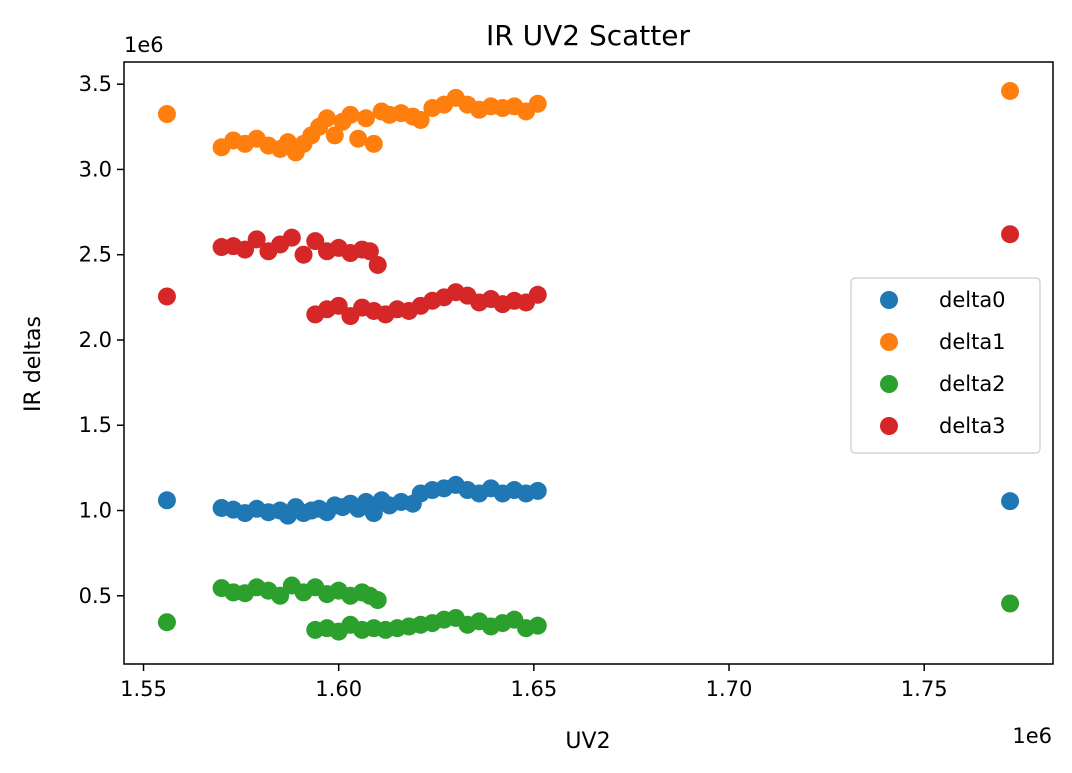 The height and width of the screenshot is (773, 1072). I want to click on series-delta1, so click(588, 121).